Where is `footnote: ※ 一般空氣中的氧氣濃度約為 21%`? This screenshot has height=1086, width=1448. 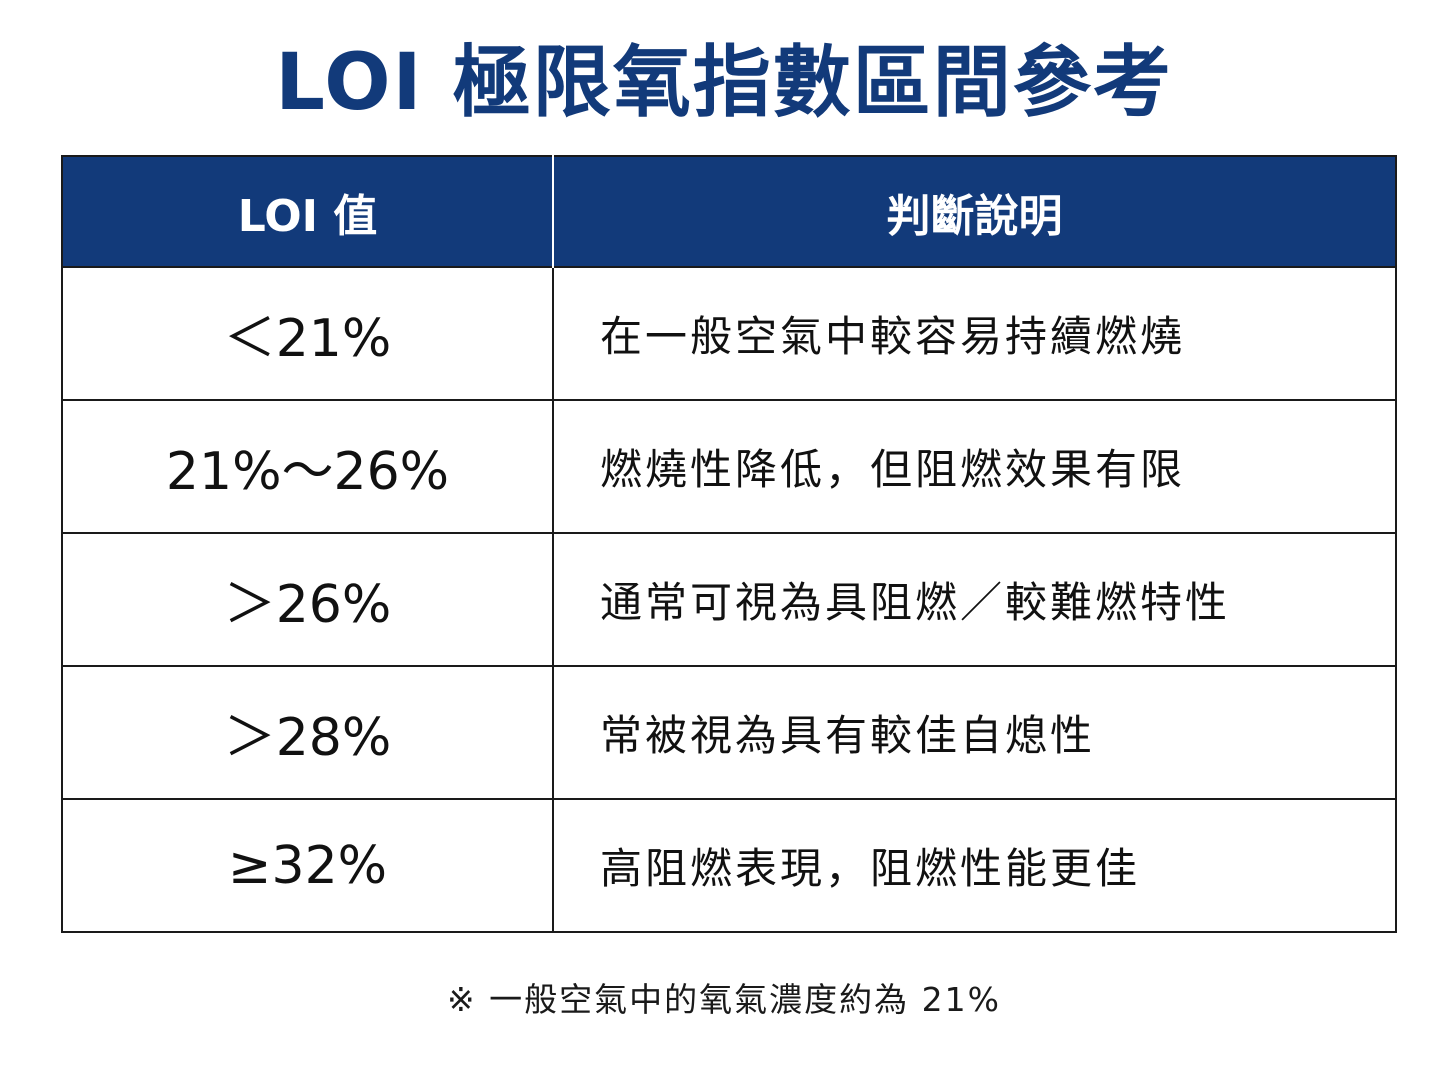 footnote: ※ 一般空氣中的氧氣濃度約為 21% is located at coordinates (724, 999).